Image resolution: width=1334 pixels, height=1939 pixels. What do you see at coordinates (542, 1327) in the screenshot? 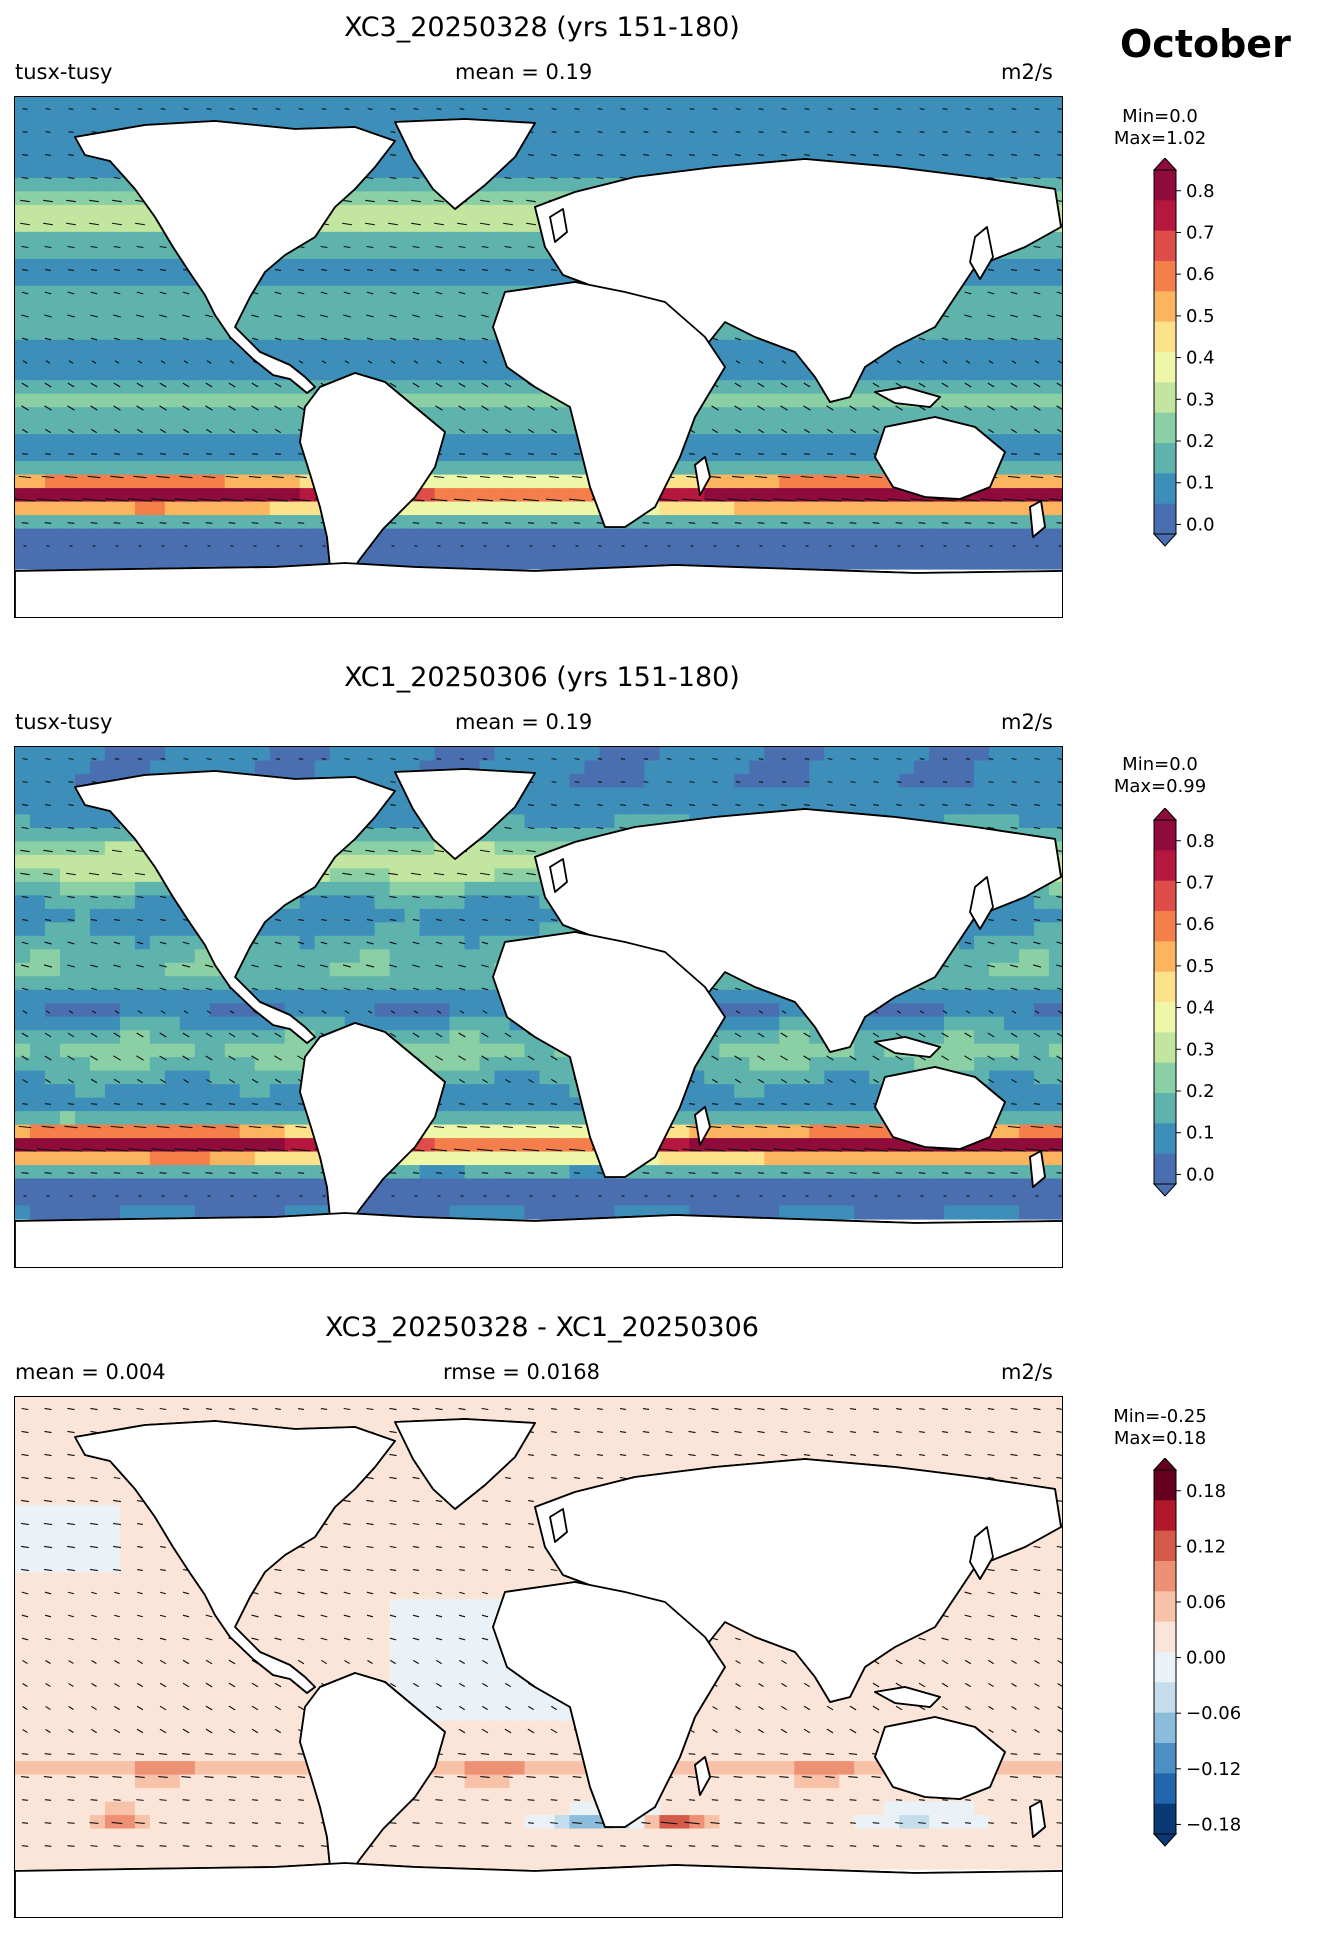
I see `panel-3-title: XC3_20250328 - XC1_20250306` at bounding box center [542, 1327].